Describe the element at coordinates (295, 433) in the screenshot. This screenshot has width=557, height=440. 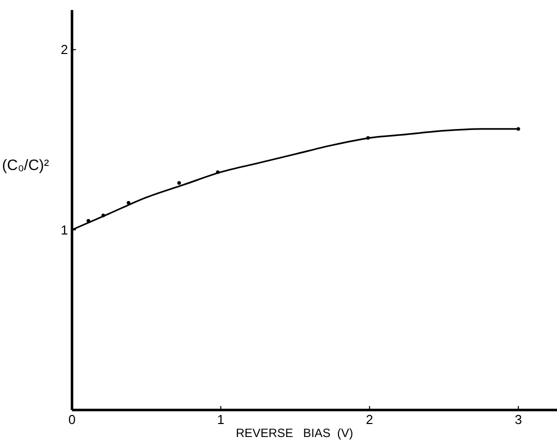
I see `x-axis-title: REVERSE BIAS (V)` at that location.